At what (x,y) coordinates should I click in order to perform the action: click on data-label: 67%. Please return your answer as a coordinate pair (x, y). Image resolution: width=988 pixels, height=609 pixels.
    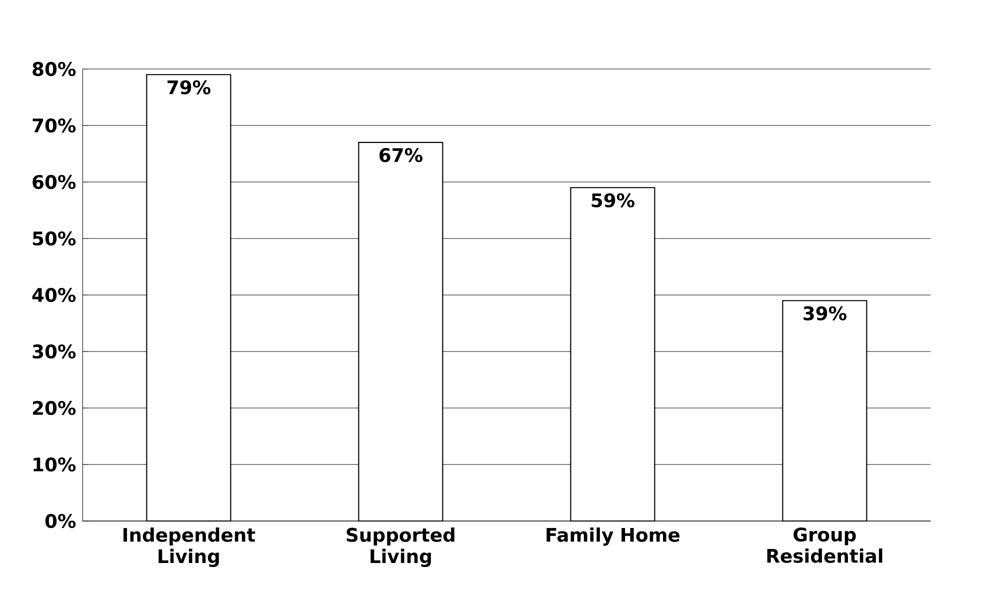
    Looking at the image, I should click on (400, 155).